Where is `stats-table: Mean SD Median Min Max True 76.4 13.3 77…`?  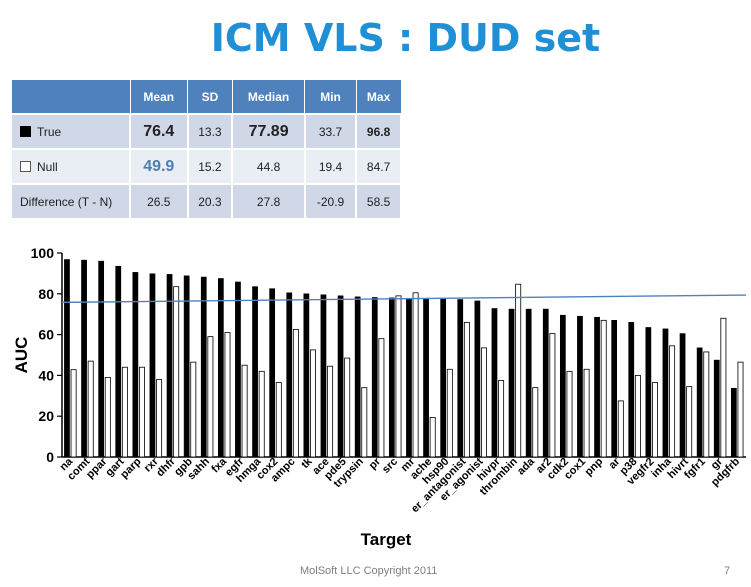 stats-table: Mean SD Median Min Max True 76.4 13.3 77… is located at coordinates (207, 149).